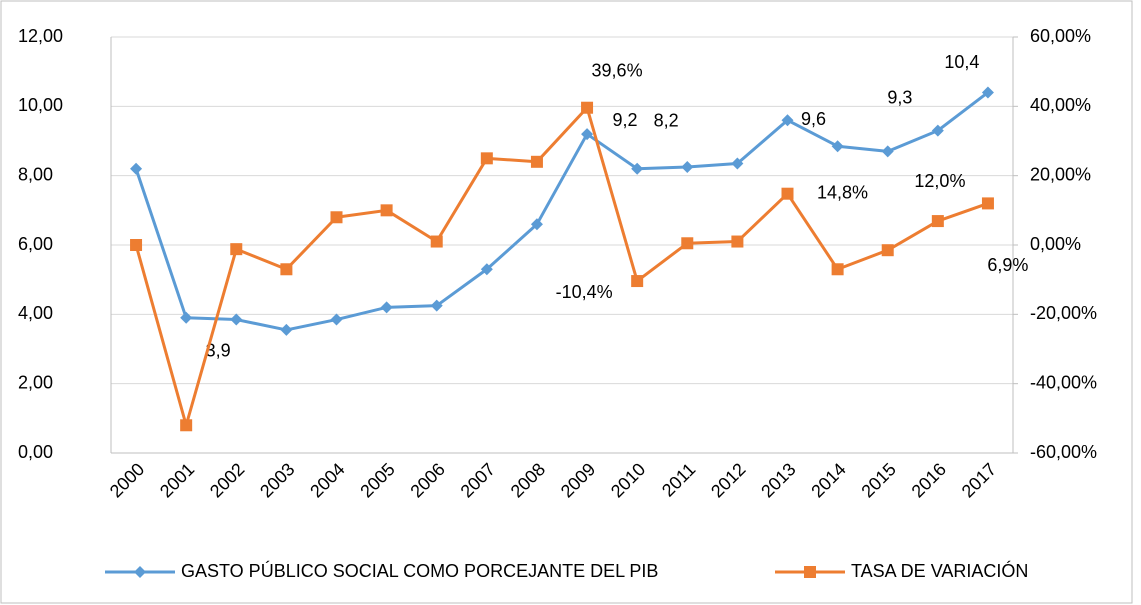  What do you see at coordinates (35, 313) in the screenshot?
I see `y-tick-label: 4,00` at bounding box center [35, 313].